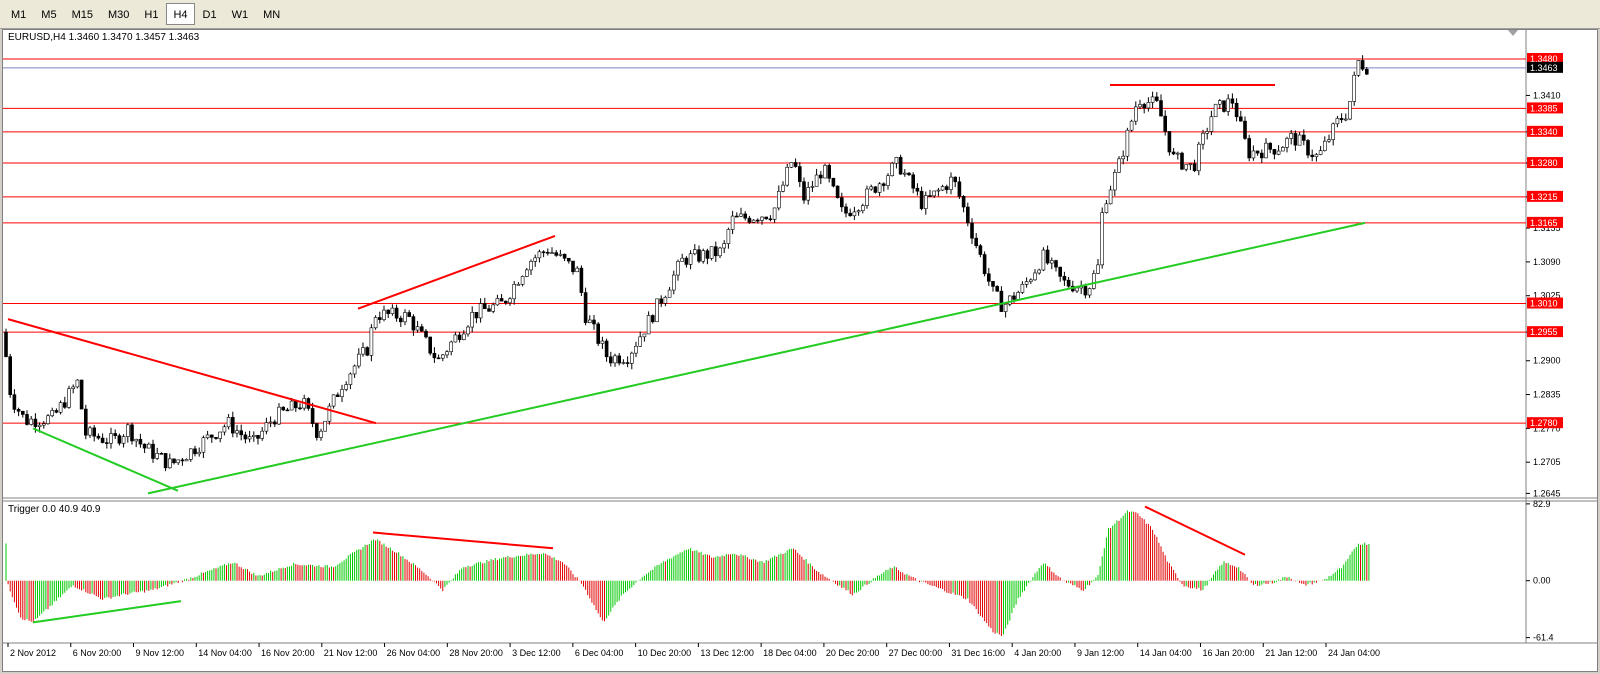 Image resolution: width=1600 pixels, height=674 pixels. What do you see at coordinates (209, 15) in the screenshot?
I see `timeframe-tab-d1: D1` at bounding box center [209, 15].